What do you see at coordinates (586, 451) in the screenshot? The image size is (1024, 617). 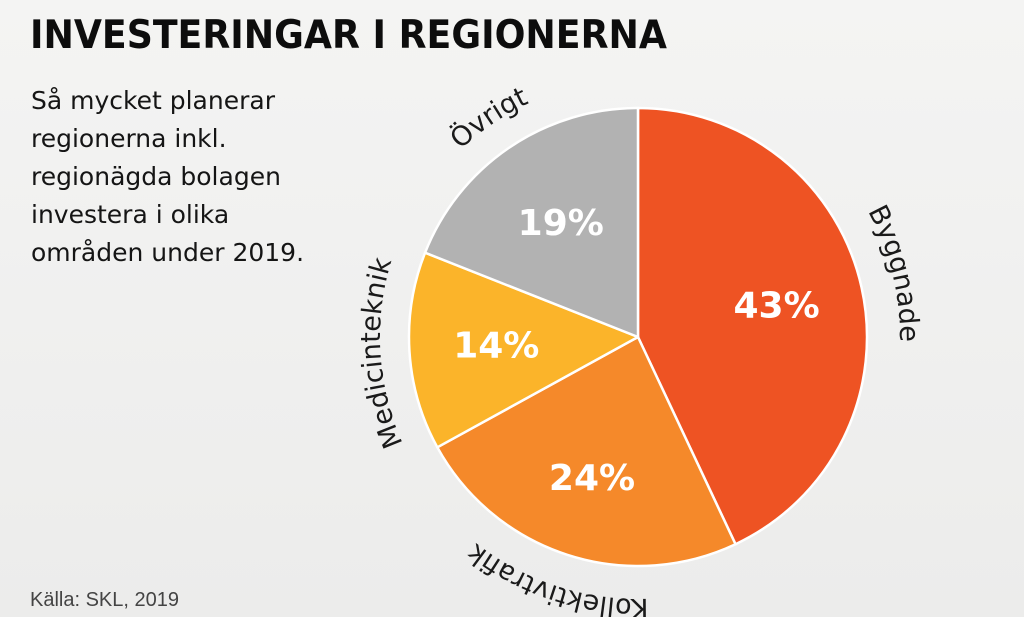 I see `pie-slice-kollektivtrafik` at bounding box center [586, 451].